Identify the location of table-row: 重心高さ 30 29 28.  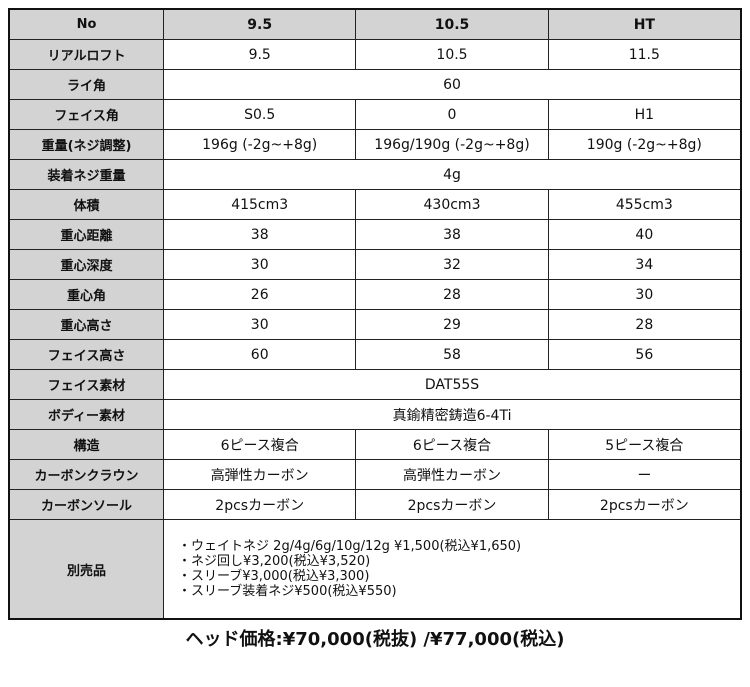
(375, 324).